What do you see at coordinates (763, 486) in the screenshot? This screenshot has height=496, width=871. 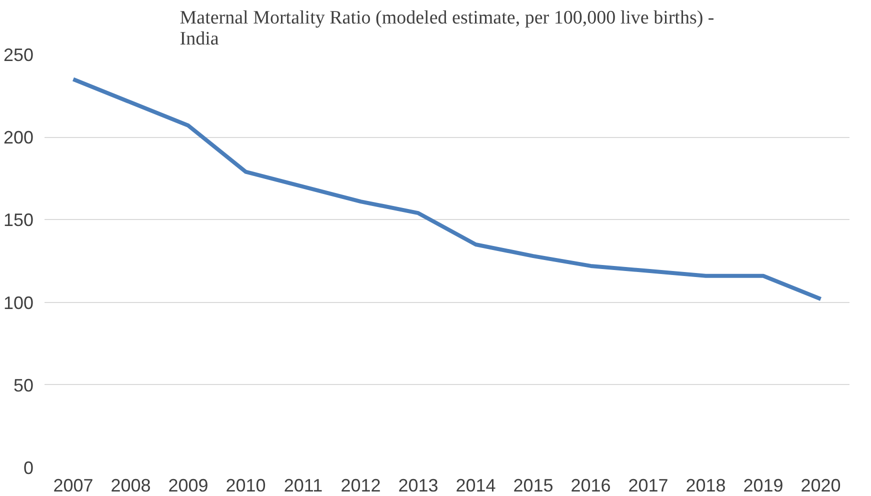 I see `x-tick-label: 2019` at bounding box center [763, 486].